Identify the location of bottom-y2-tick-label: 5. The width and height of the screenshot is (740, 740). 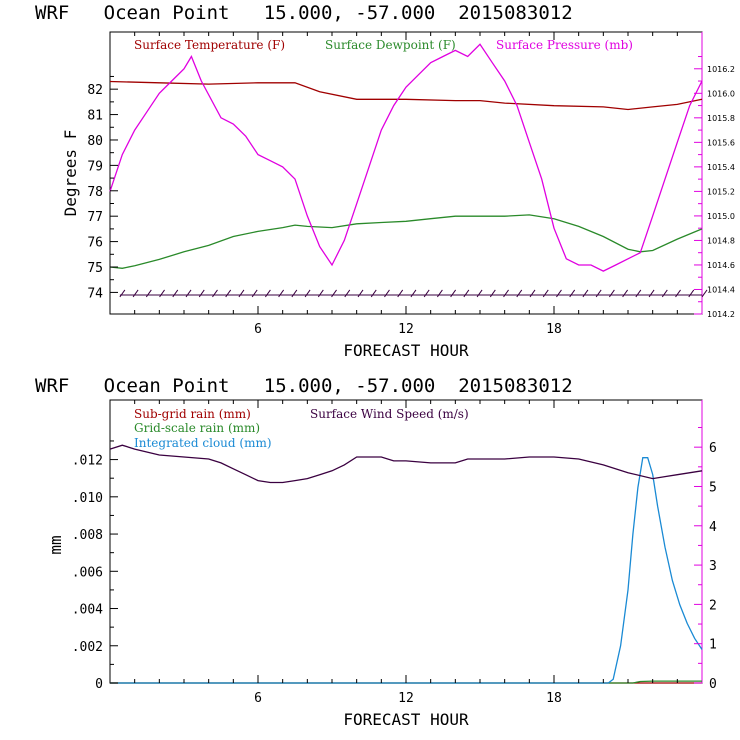
(713, 487).